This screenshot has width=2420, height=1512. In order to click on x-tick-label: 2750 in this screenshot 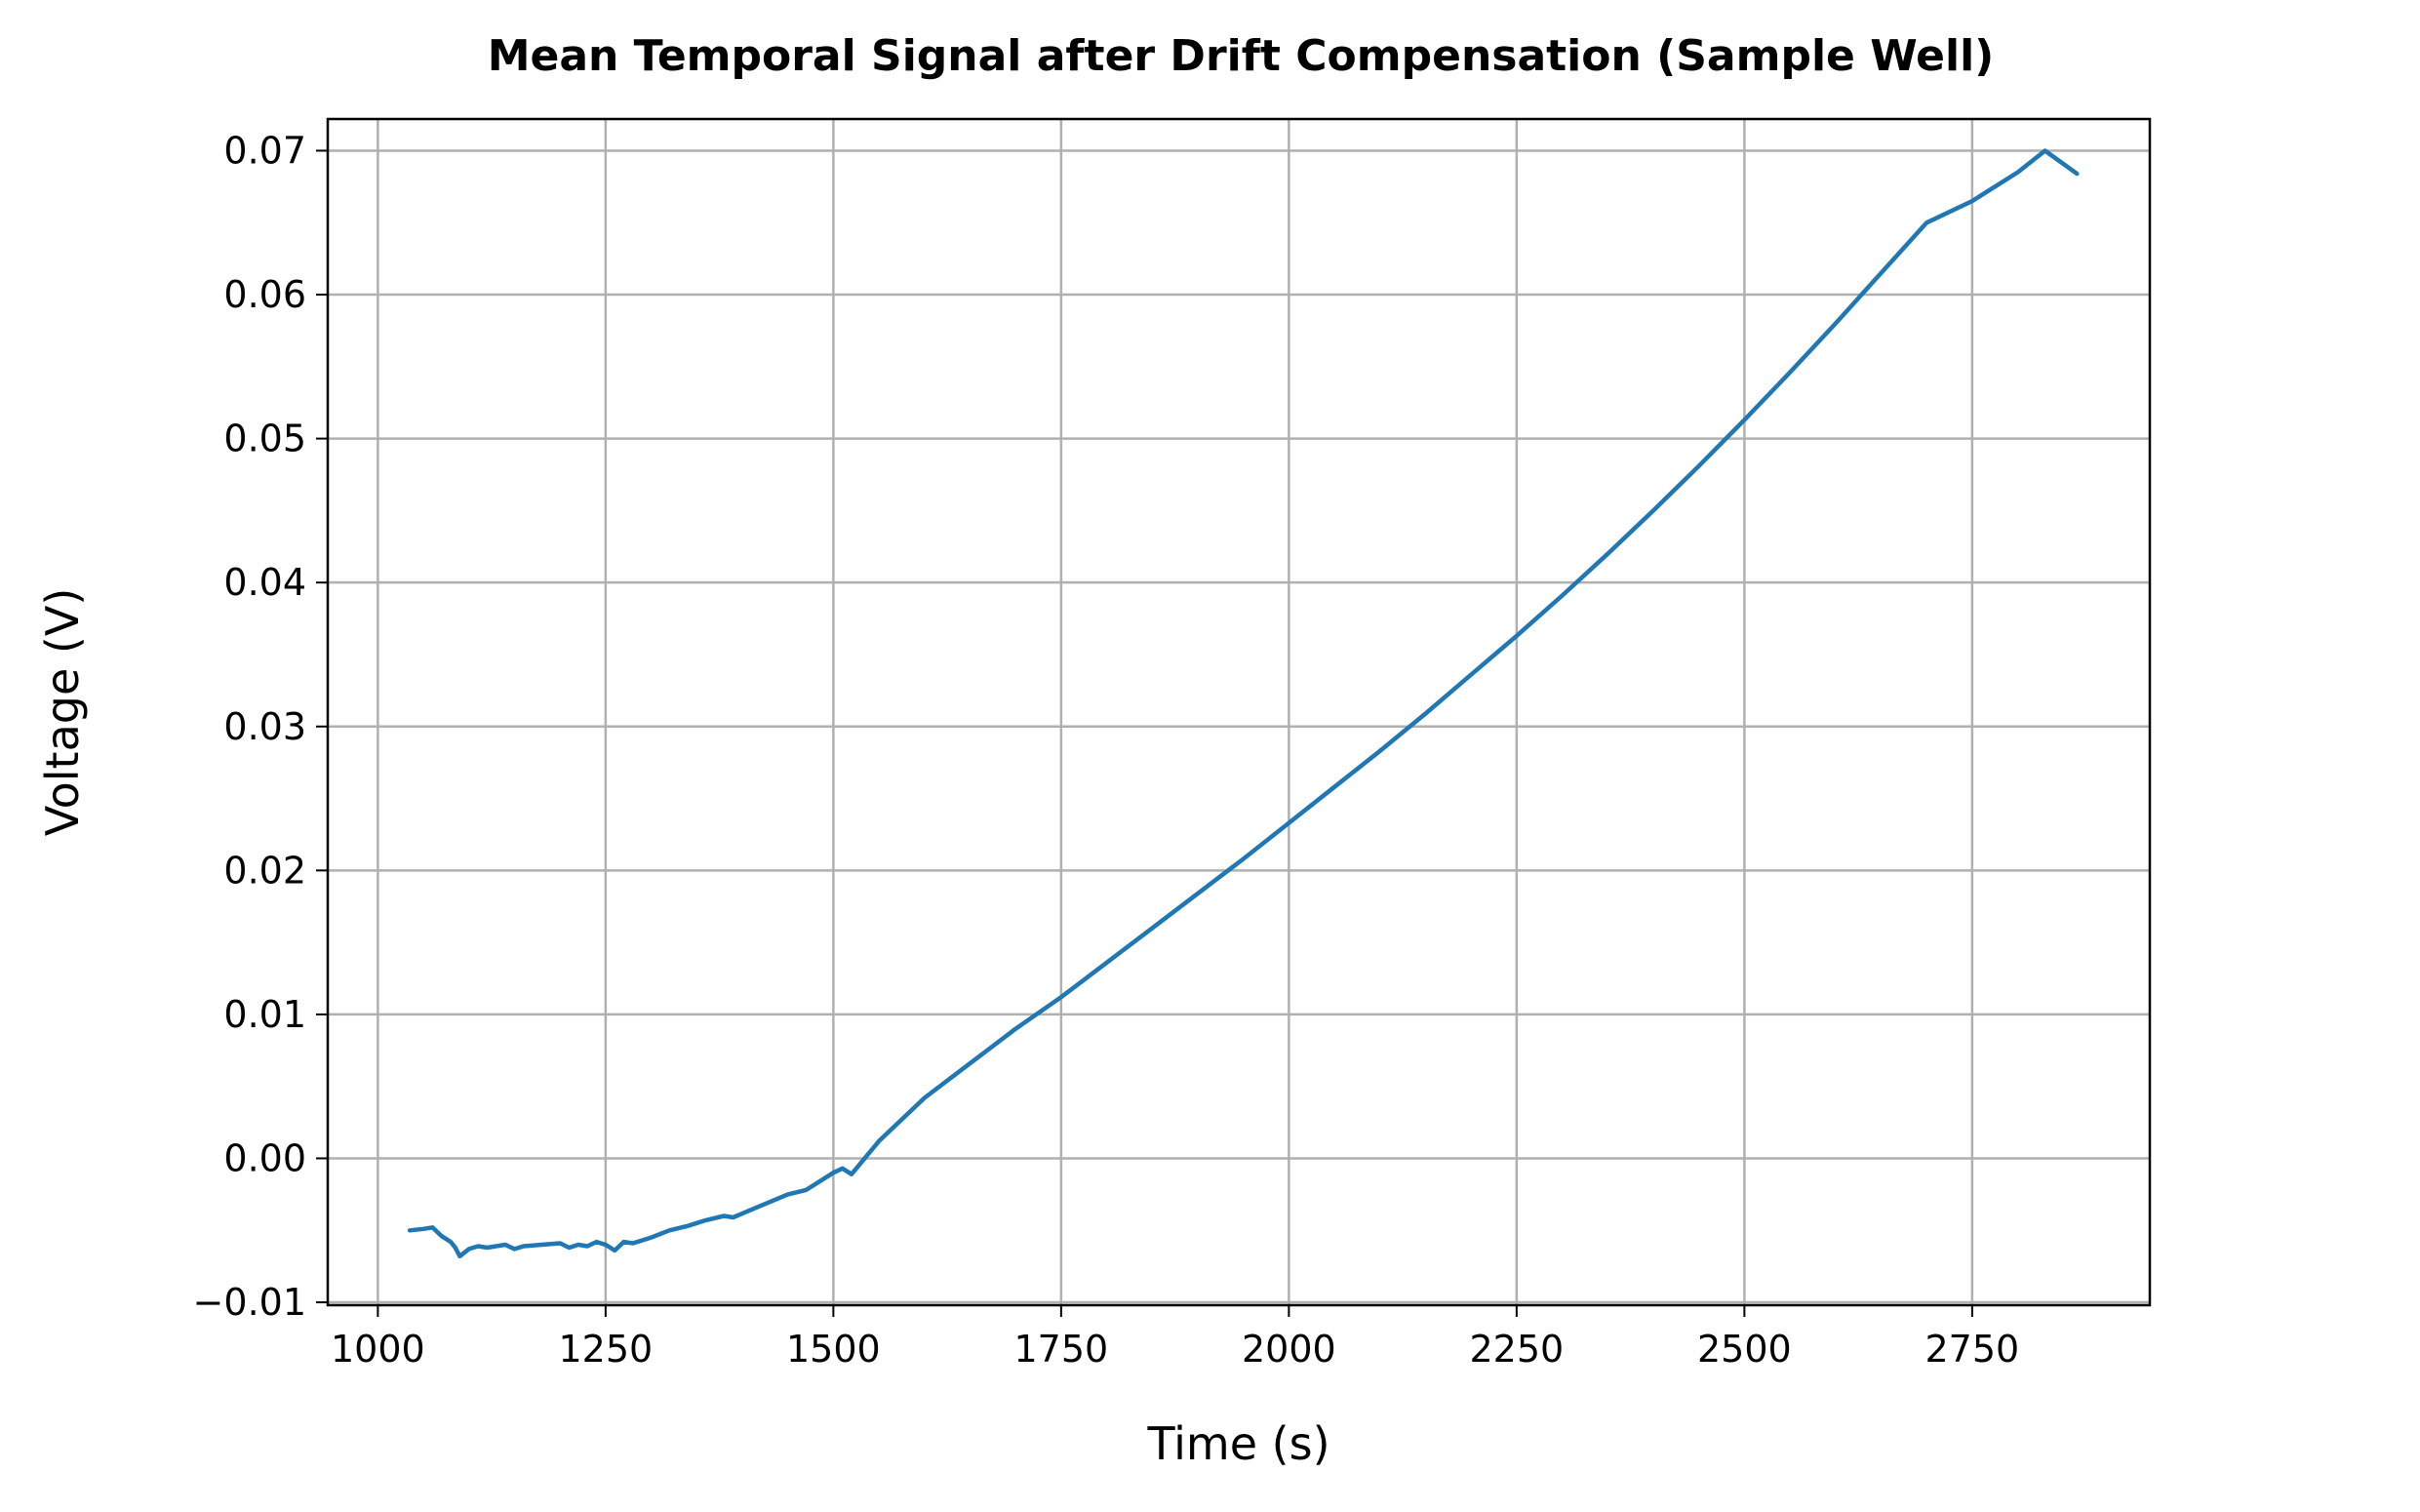, I will do `click(1972, 1349)`.